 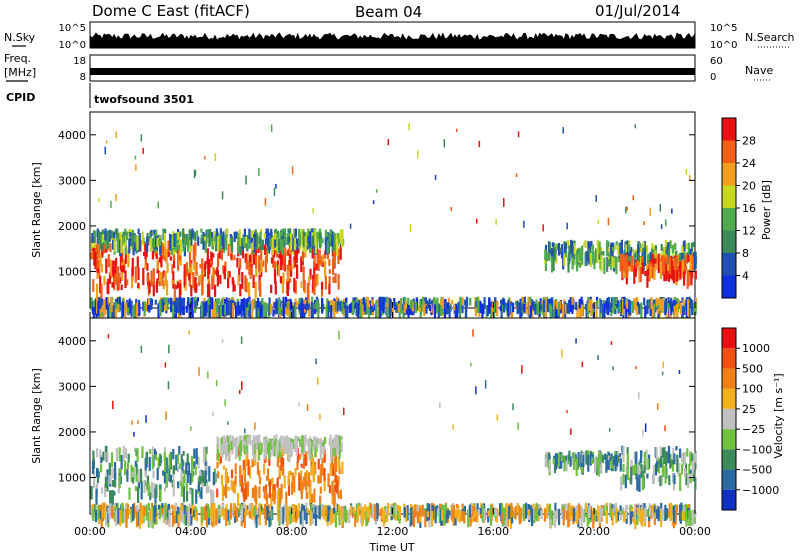 I want to click on nave-tick-top: 60, so click(x=716, y=61).